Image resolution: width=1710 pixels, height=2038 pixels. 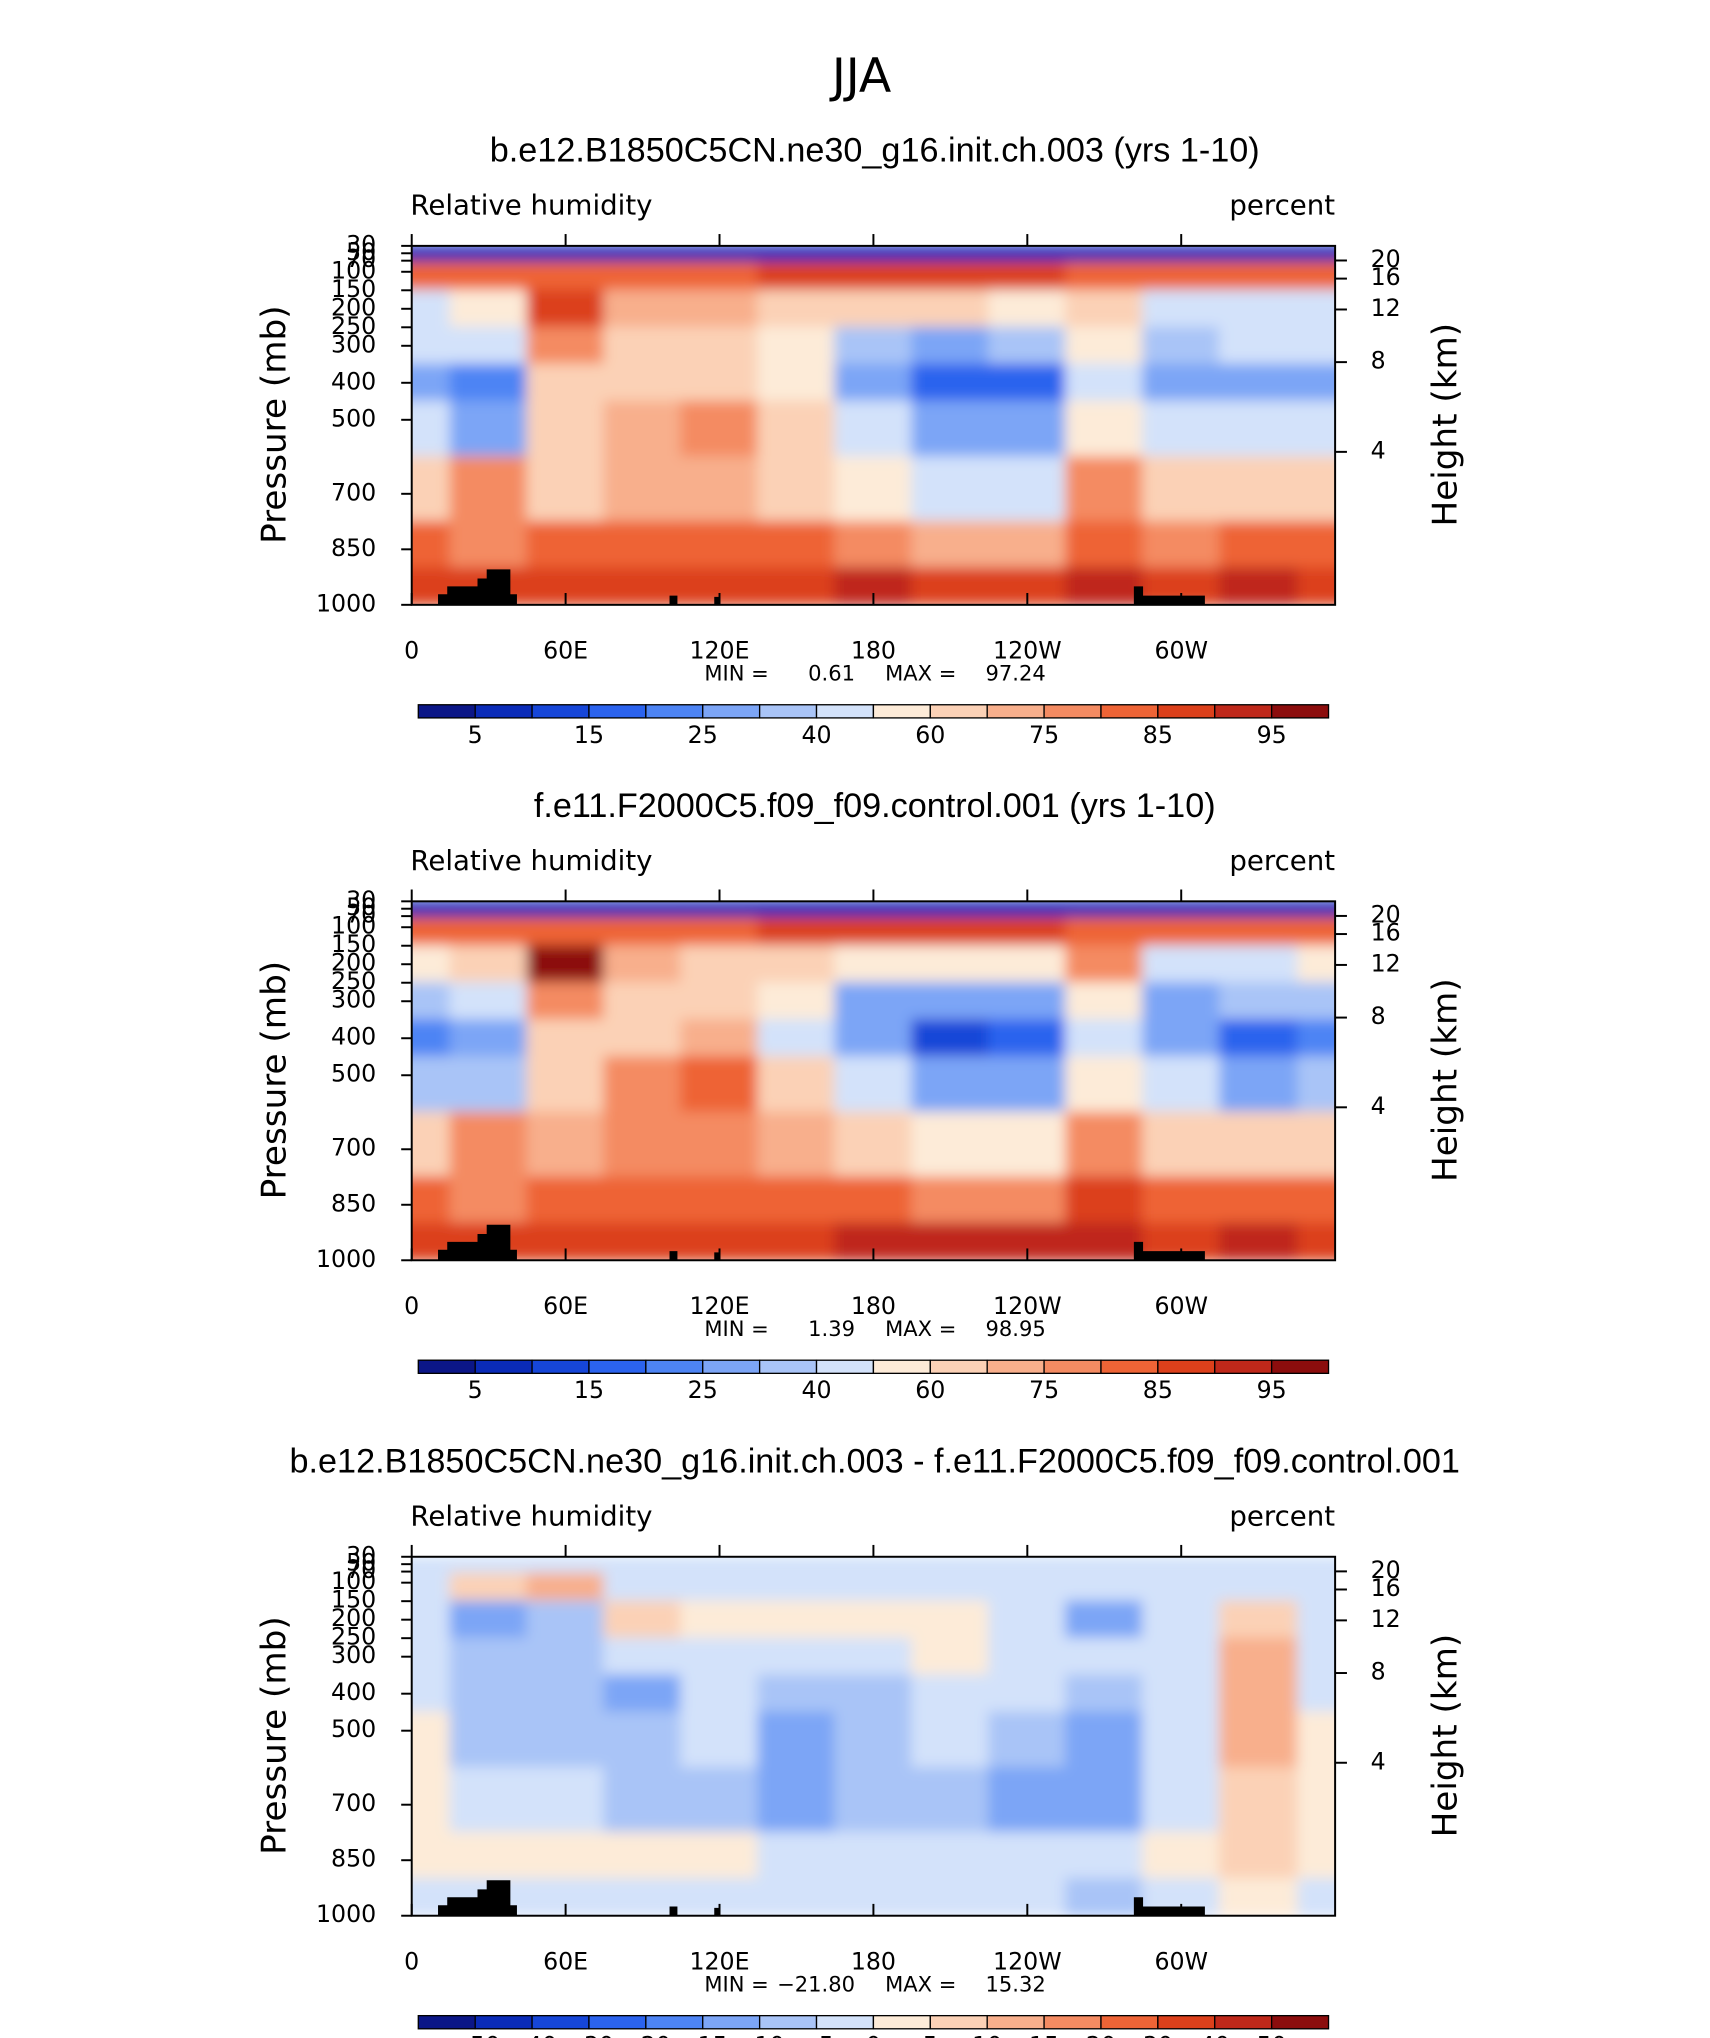 What do you see at coordinates (816, 2035) in the screenshot?
I see `colorbar-label: −5` at bounding box center [816, 2035].